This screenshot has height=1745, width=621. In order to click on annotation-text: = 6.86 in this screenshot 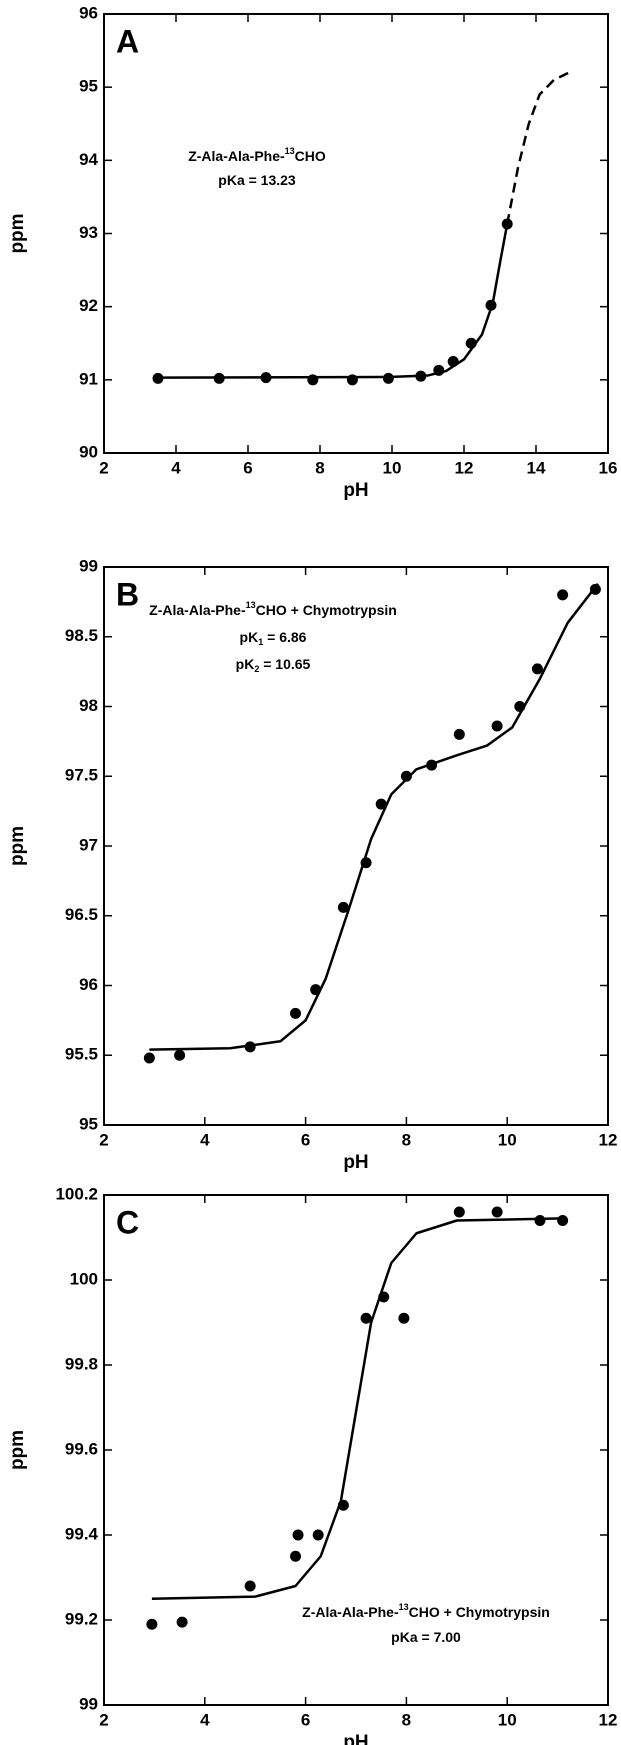, I will do `click(284, 637)`.